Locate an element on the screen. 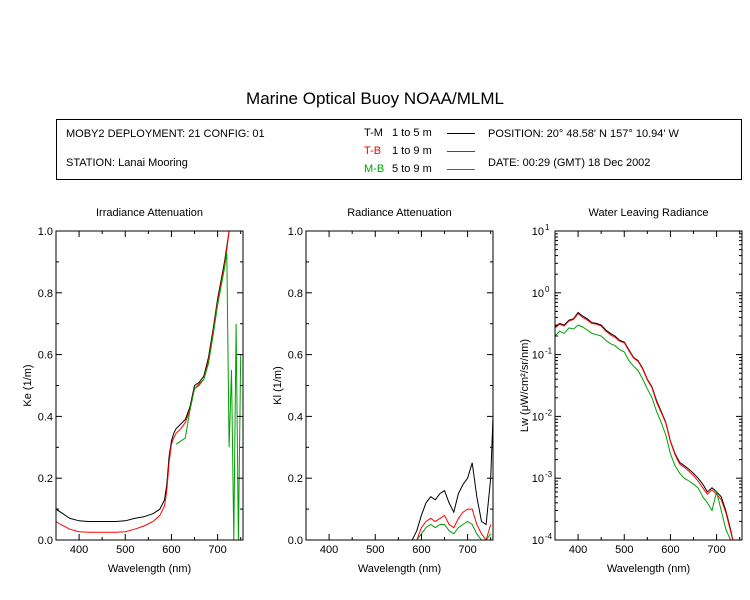  chart-title: Radiance Attenuation is located at coordinates (399, 213).